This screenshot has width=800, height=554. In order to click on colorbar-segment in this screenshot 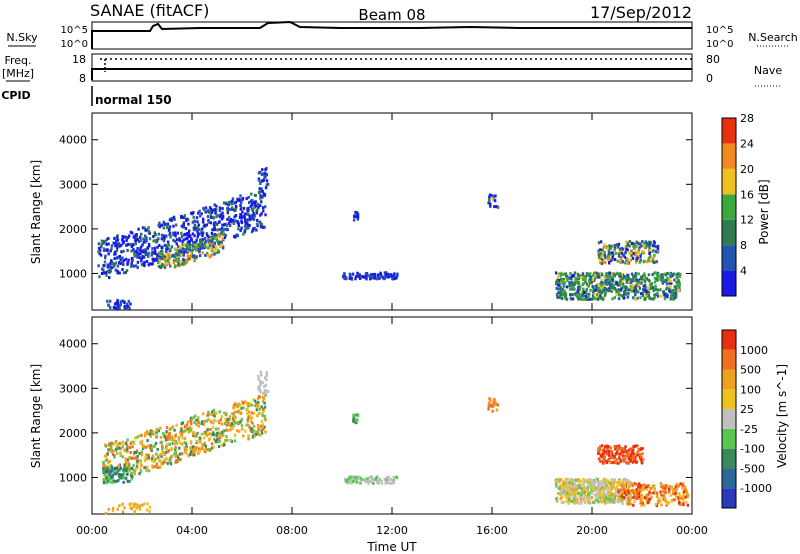, I will do `click(729, 207)`.